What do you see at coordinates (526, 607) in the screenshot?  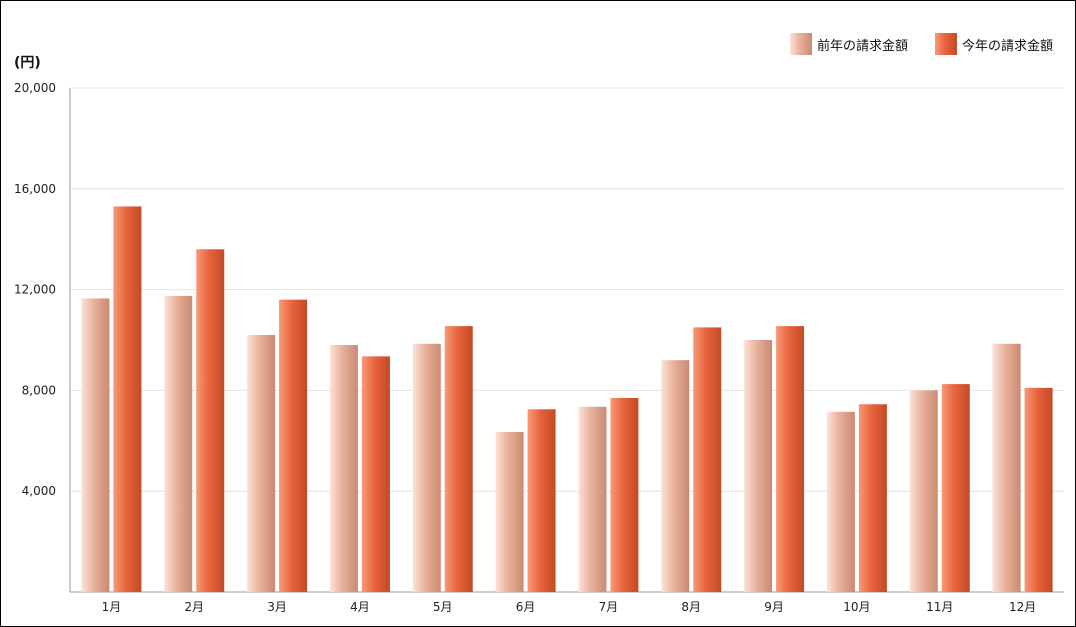 I see `x-tick-label: 6月` at bounding box center [526, 607].